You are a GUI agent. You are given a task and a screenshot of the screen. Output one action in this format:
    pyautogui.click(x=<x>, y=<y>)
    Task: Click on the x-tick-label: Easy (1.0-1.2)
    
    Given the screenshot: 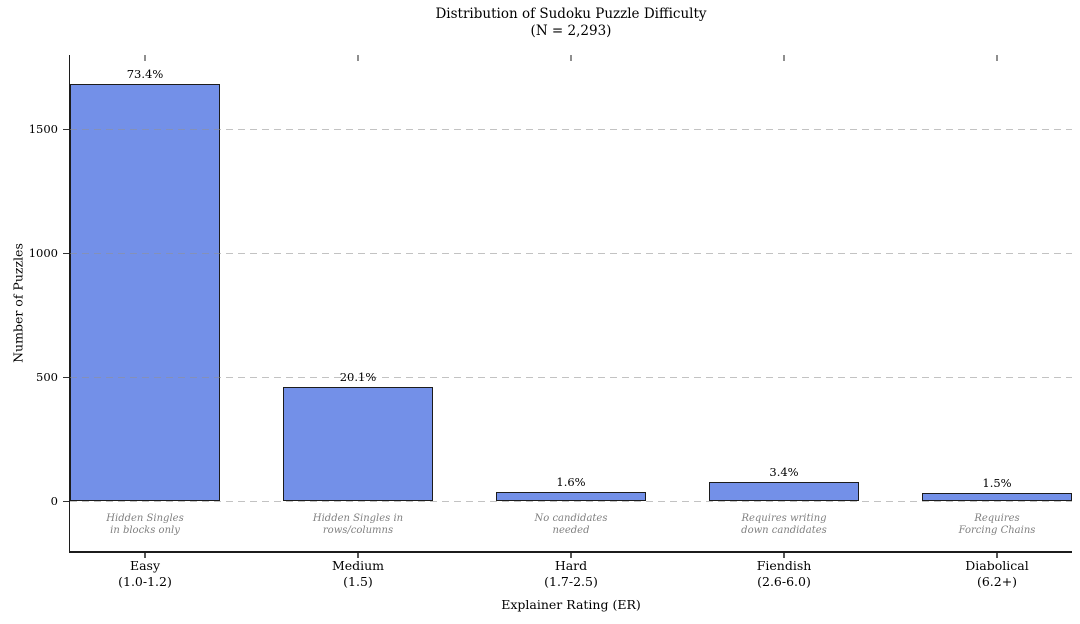 What is the action you would take?
    pyautogui.click(x=145, y=573)
    